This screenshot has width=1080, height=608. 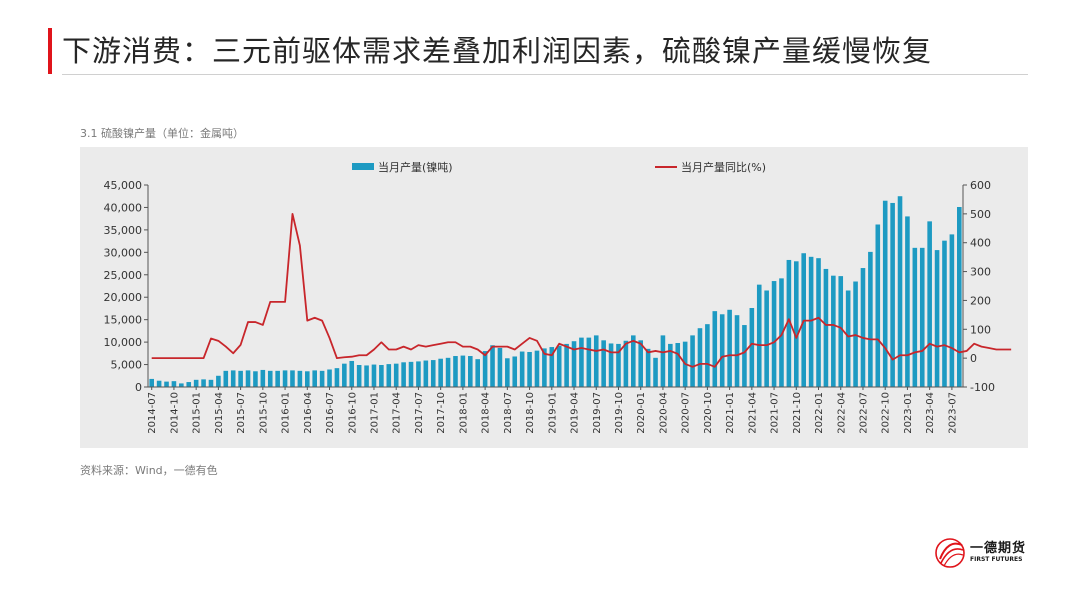 What do you see at coordinates (530, 413) in the screenshot?
I see `x-tick-label: 2018-10` at bounding box center [530, 413].